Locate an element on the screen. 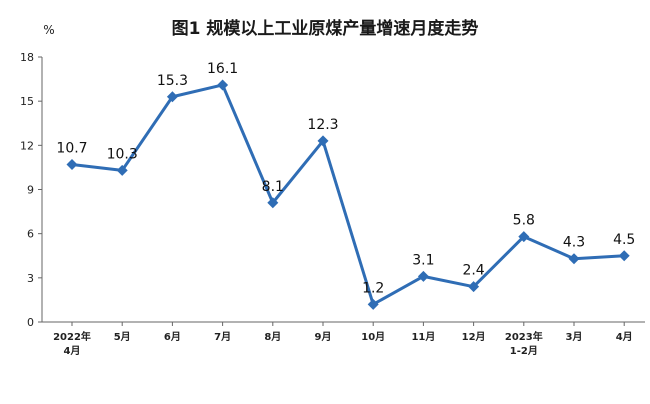 The height and width of the screenshot is (404, 650). data-label: 16.1 is located at coordinates (222, 69).